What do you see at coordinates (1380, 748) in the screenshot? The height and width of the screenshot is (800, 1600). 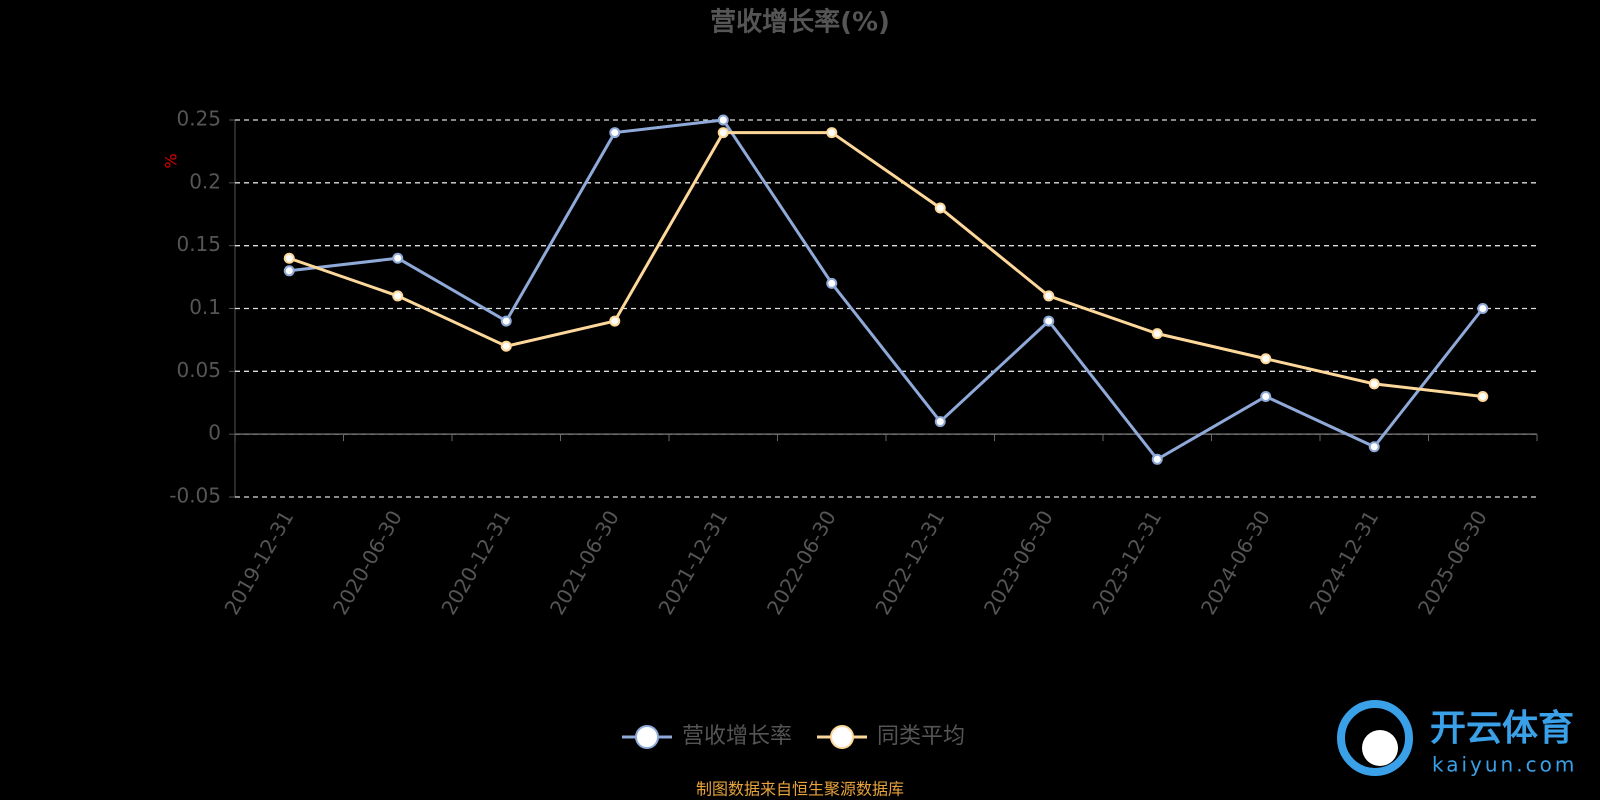 I see `logo-ball` at bounding box center [1380, 748].